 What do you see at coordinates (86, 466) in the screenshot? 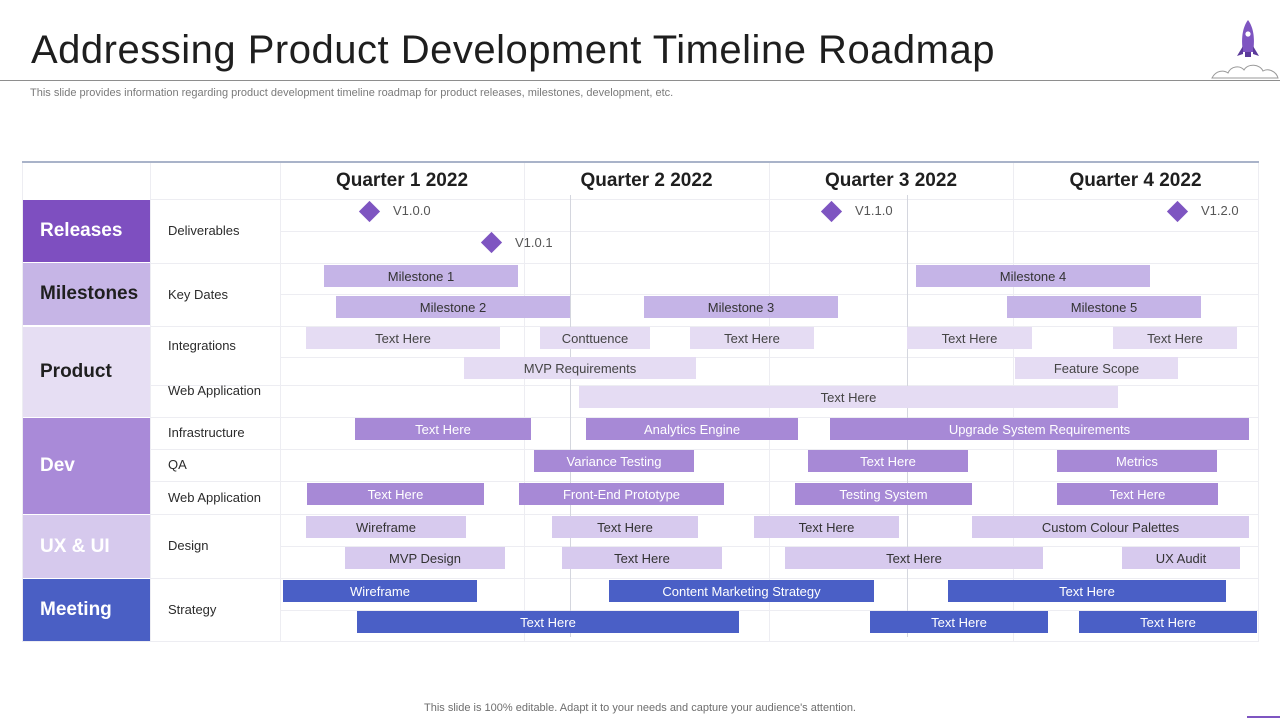
I see `category-dev: Dev` at bounding box center [86, 466].